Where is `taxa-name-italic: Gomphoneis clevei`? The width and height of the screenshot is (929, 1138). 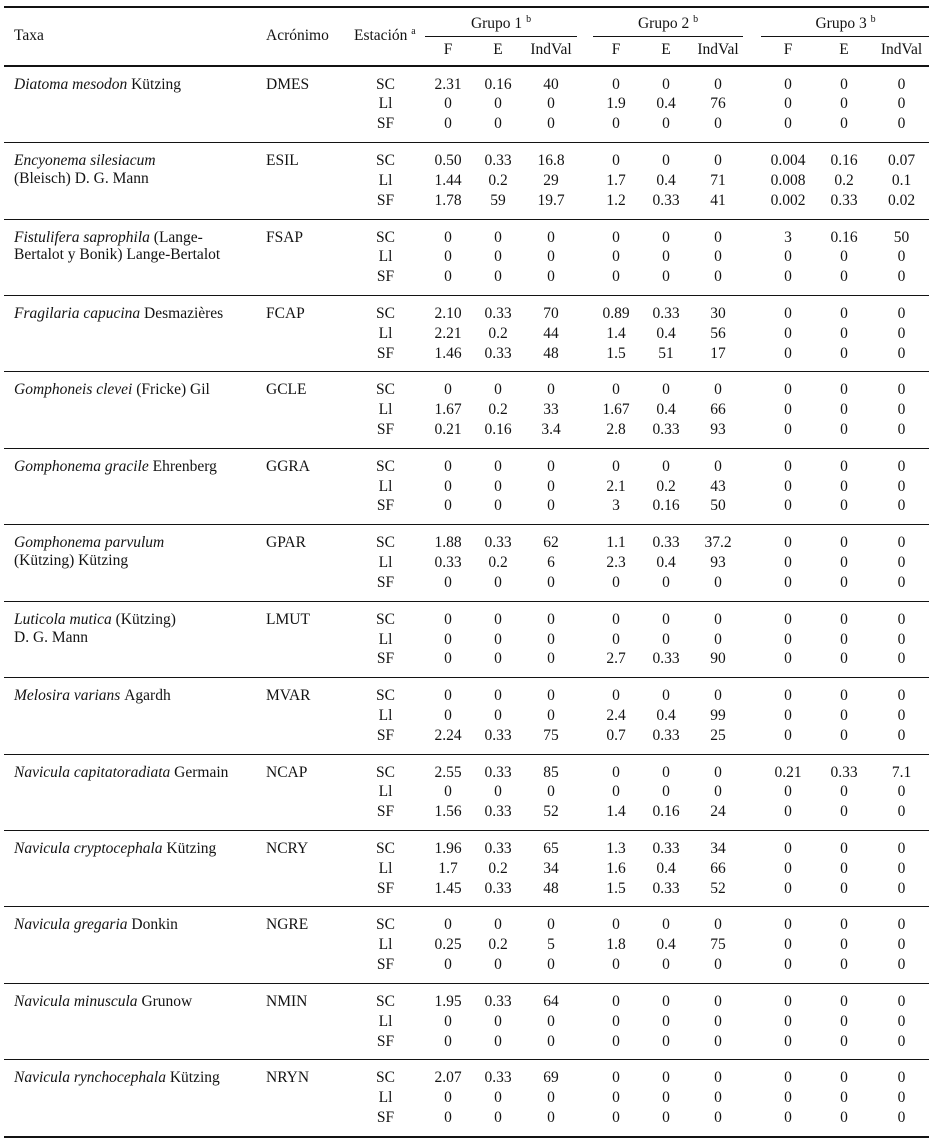
taxa-name-italic: Gomphoneis clevei is located at coordinates (73, 390).